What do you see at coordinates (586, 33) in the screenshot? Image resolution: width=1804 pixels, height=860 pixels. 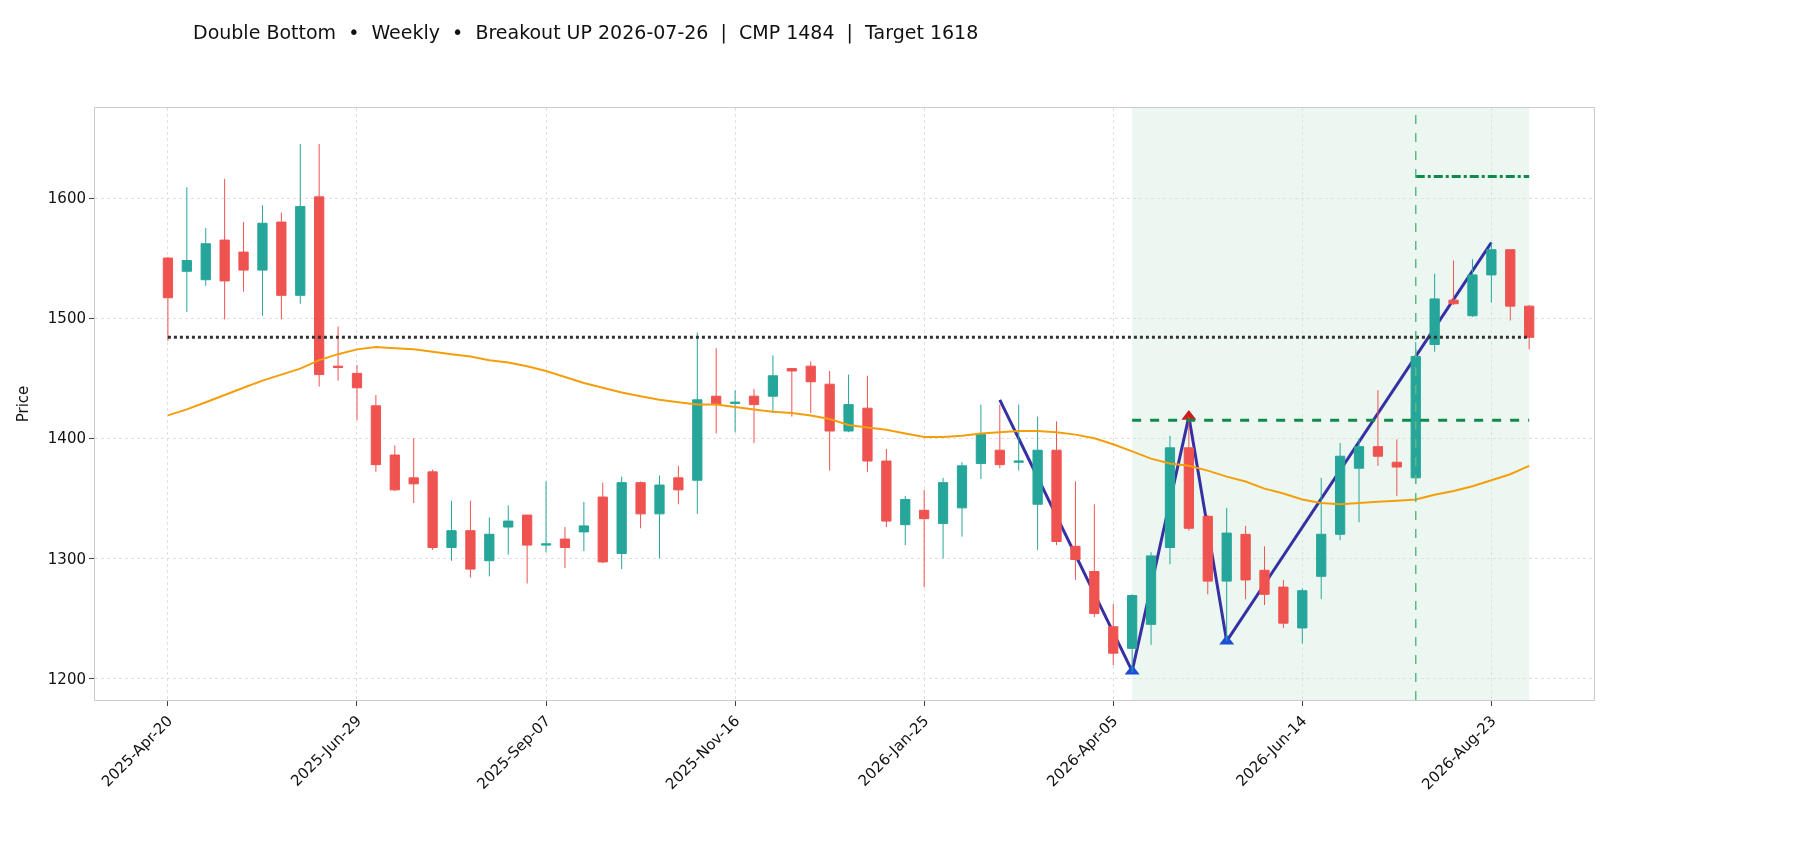 I see `chart-title: Double Bottom • Weekly • Breakout UP 2026-07-26 | CMP 1484 | Target 1618` at bounding box center [586, 33].